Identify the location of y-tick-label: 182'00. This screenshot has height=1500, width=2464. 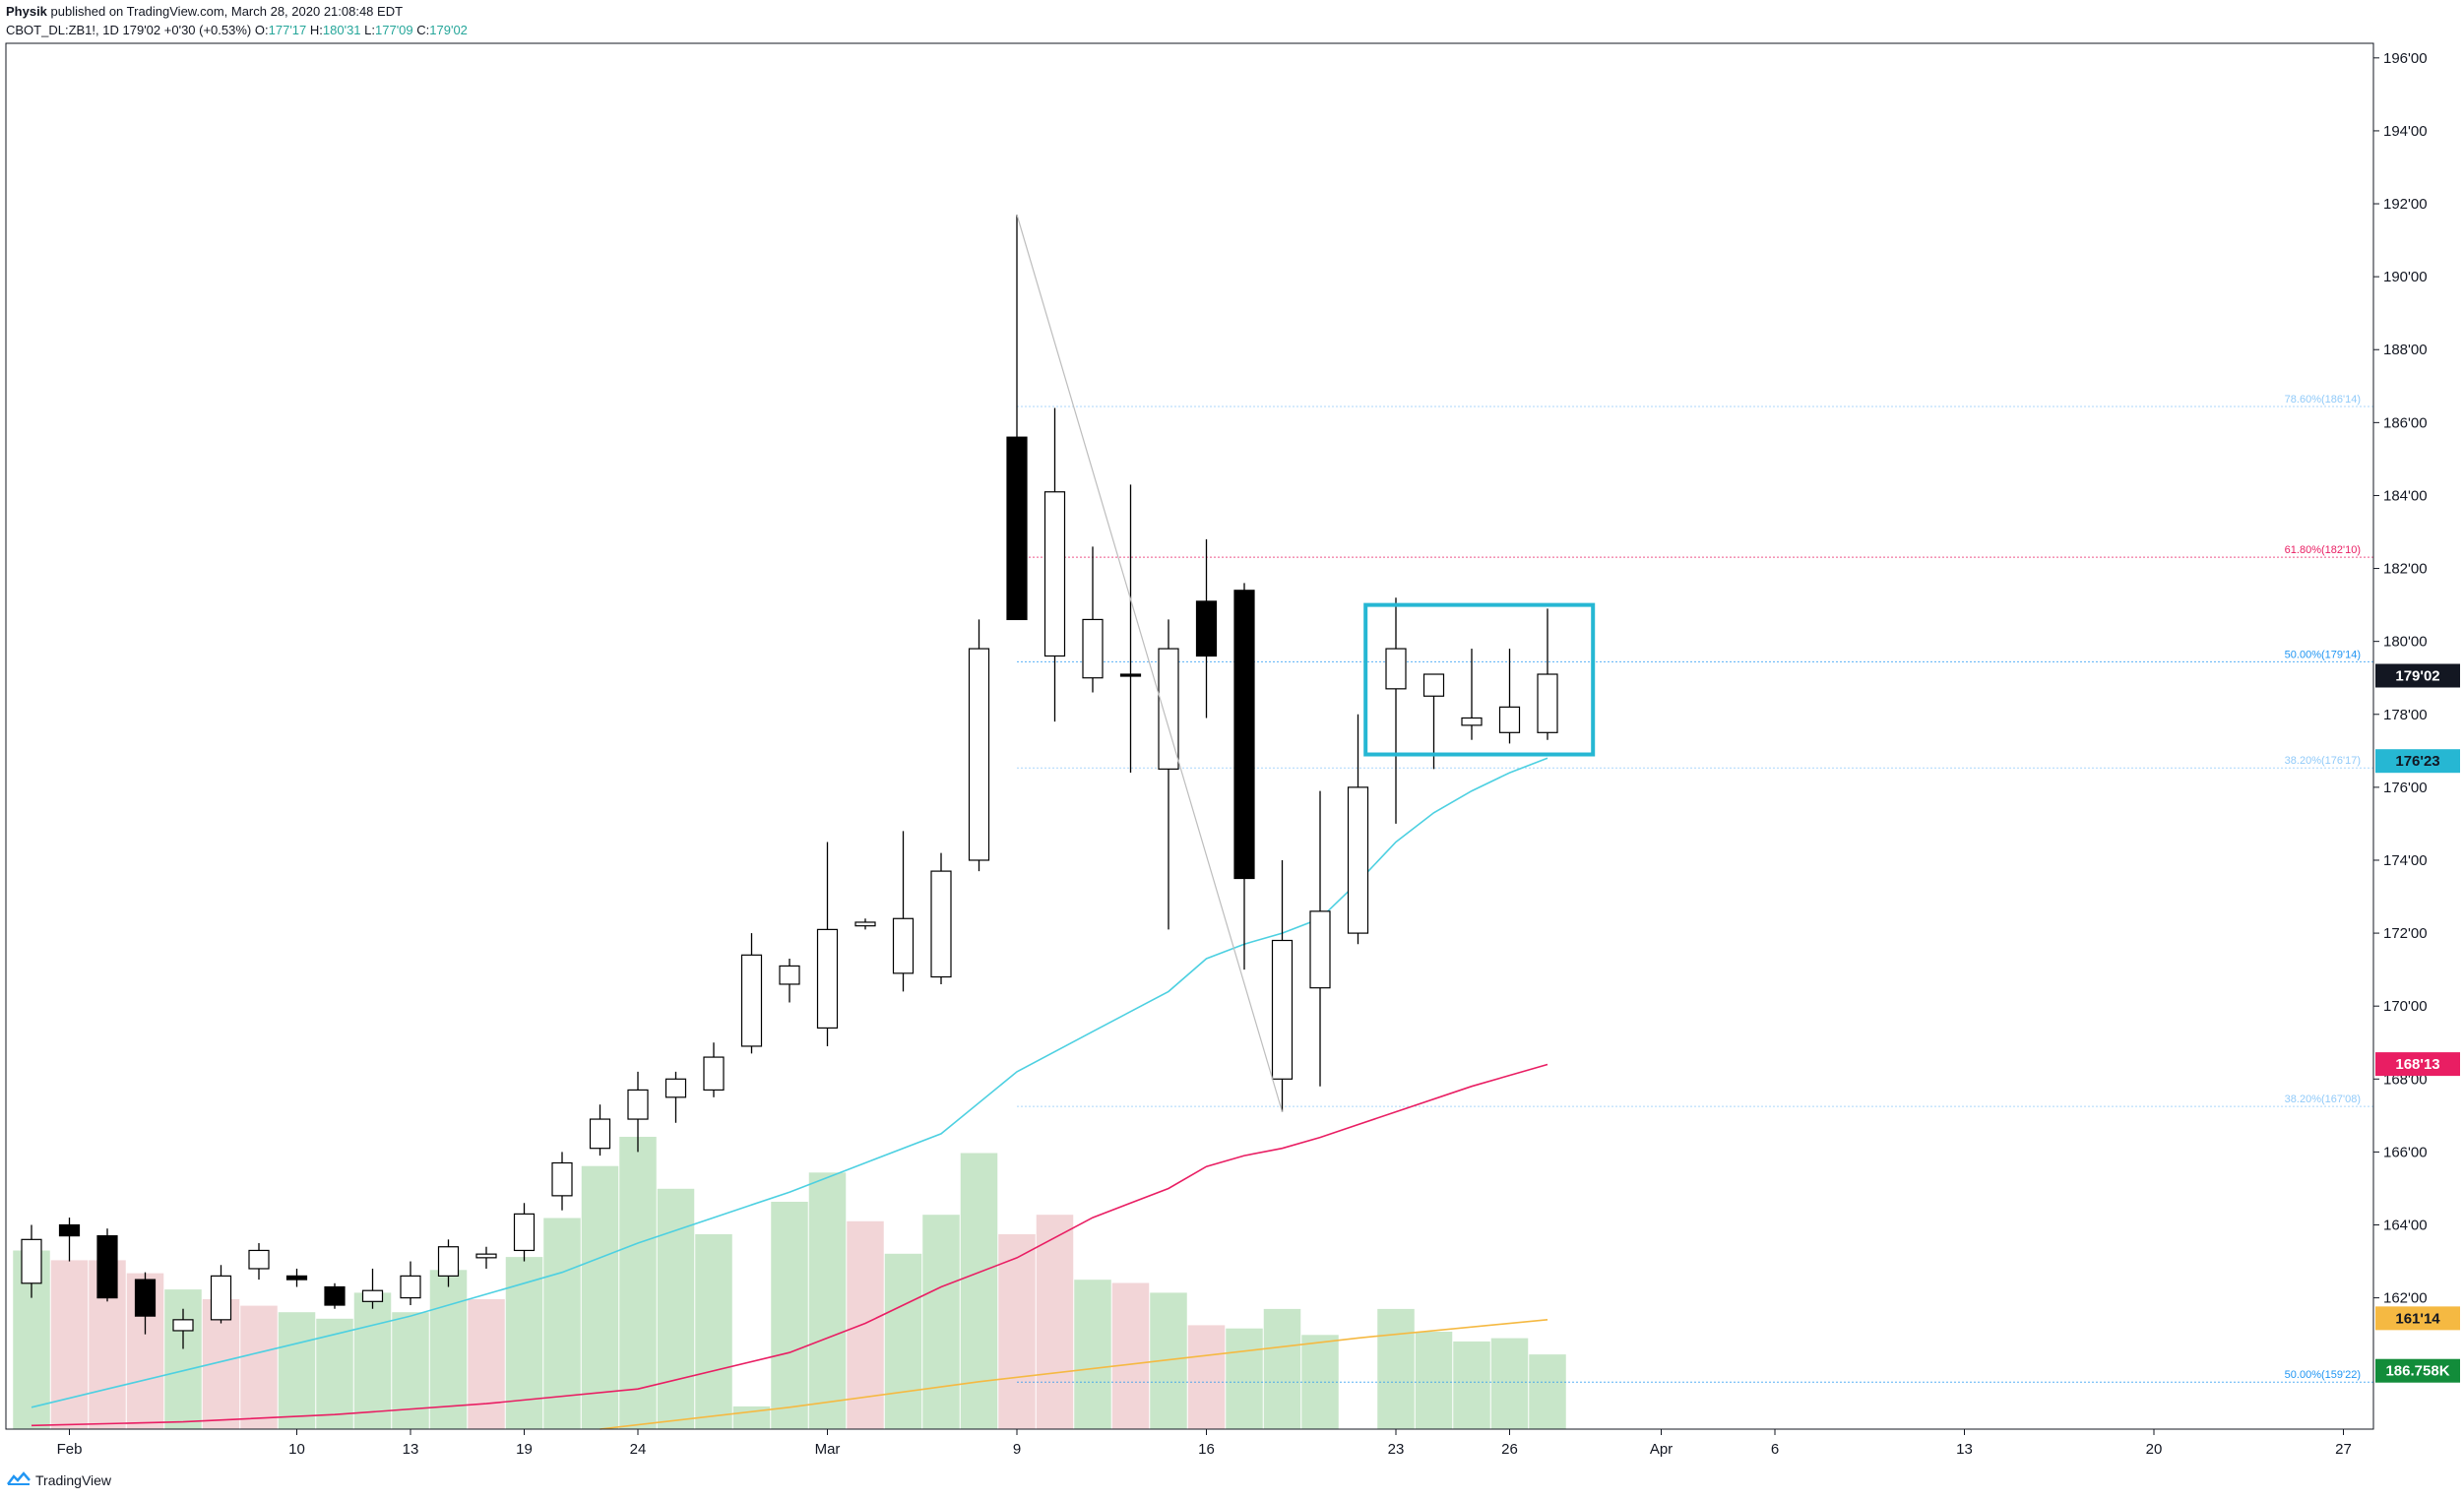
(2405, 569).